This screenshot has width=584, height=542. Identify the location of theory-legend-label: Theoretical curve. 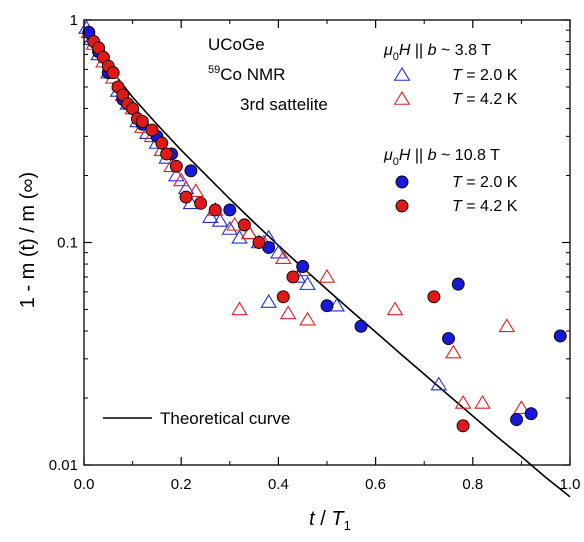
(225, 418).